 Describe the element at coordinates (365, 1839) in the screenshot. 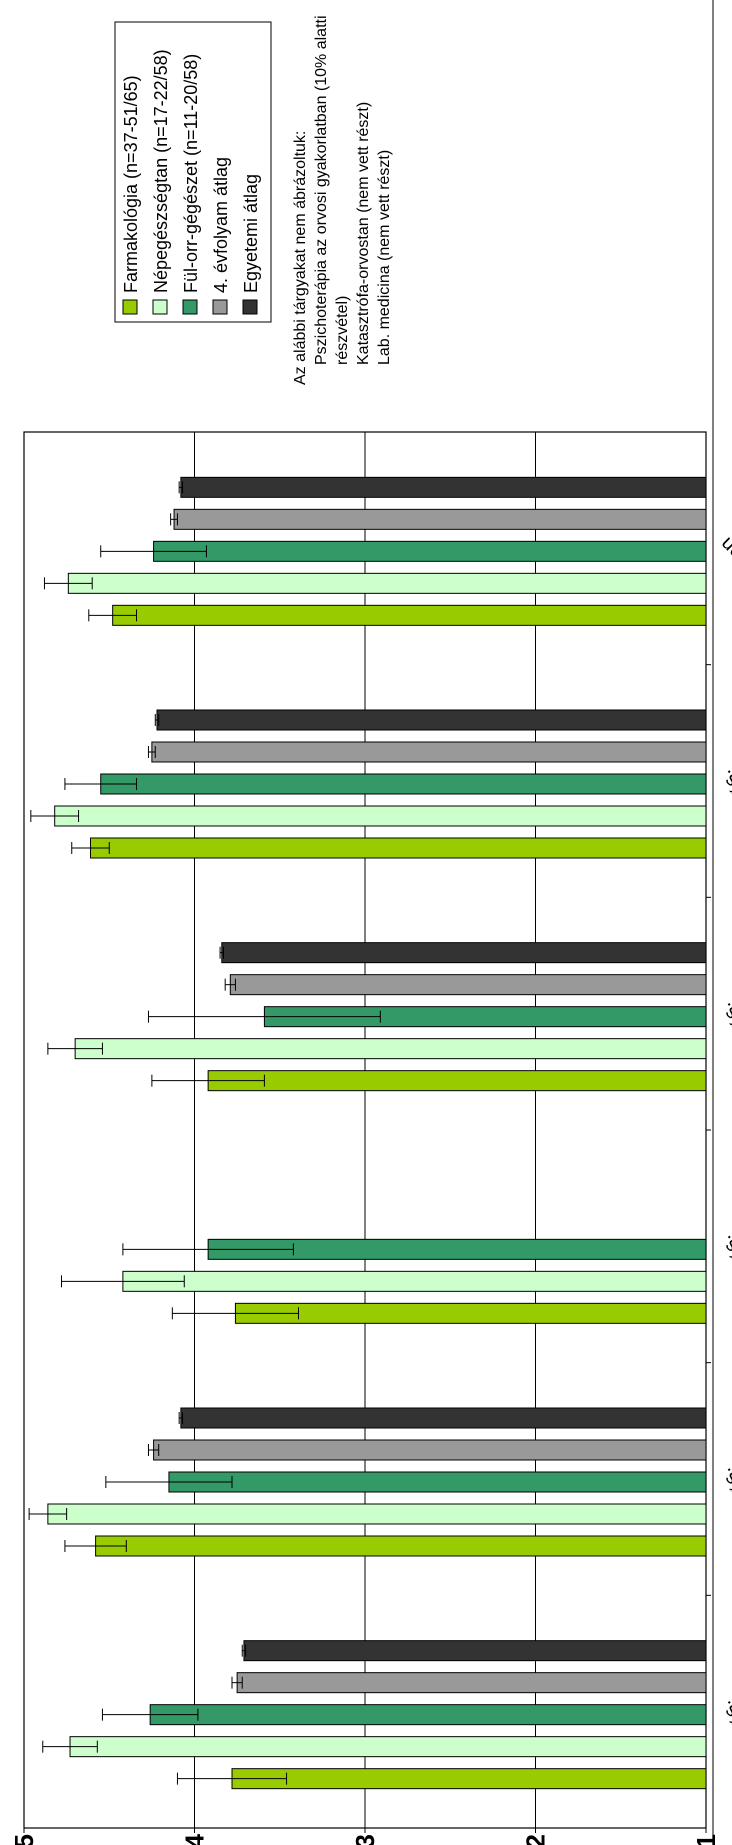

I see `y-tick-label: 3` at that location.